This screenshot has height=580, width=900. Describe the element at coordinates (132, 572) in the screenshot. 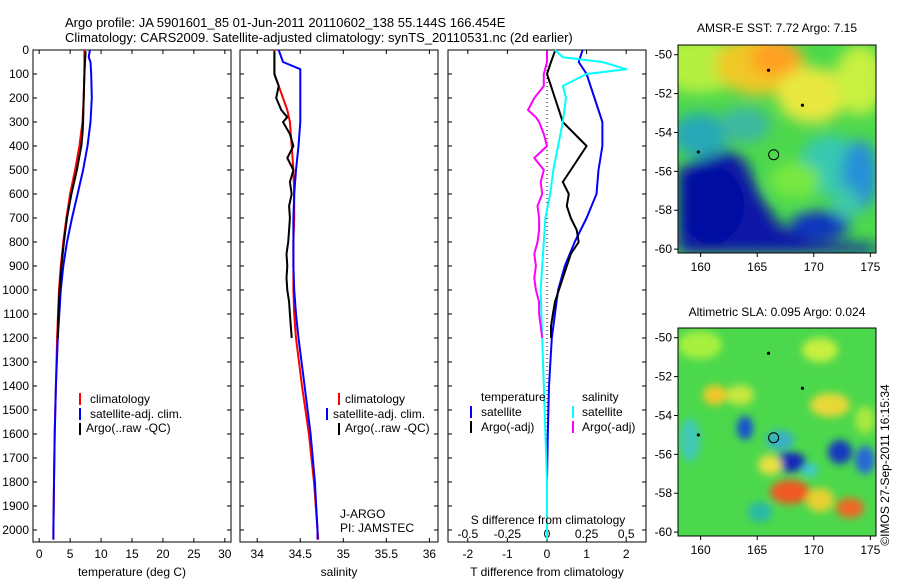

I see `temperature-xlabel: temperature (deg C)` at that location.